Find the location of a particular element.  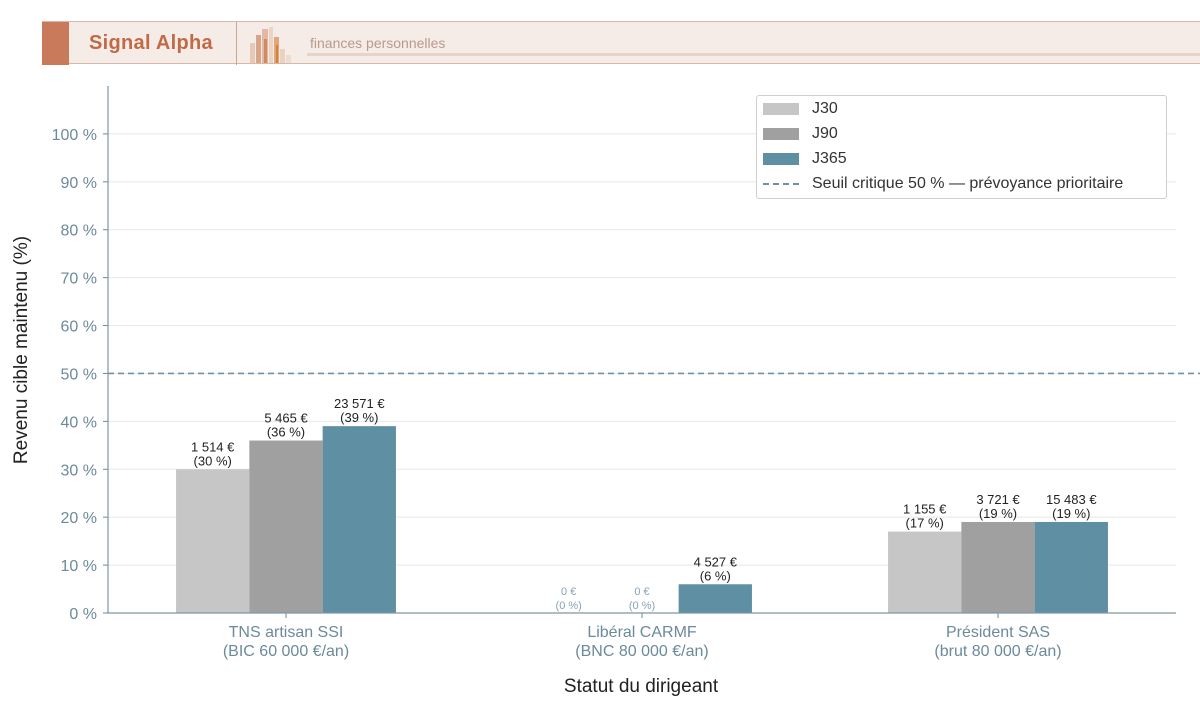

brand-underline is located at coordinates (753, 54).